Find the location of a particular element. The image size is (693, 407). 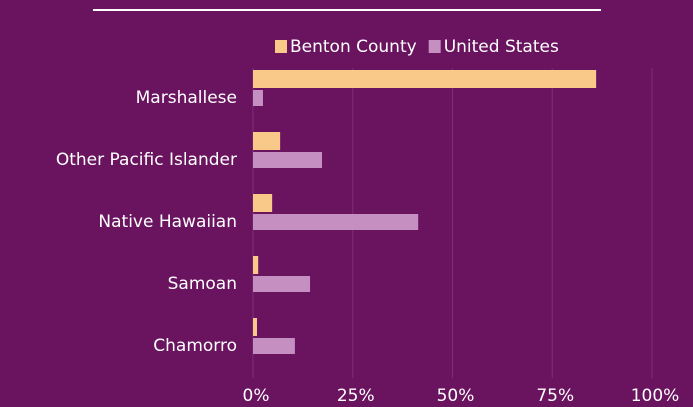

y-tick-label: Other Pacific Islander is located at coordinates (146, 160).